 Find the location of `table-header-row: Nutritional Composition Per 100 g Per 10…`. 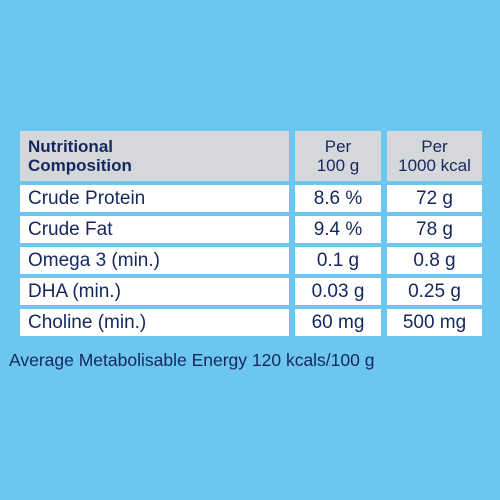

table-header-row: Nutritional Composition Per 100 g Per 10… is located at coordinates (251, 156).